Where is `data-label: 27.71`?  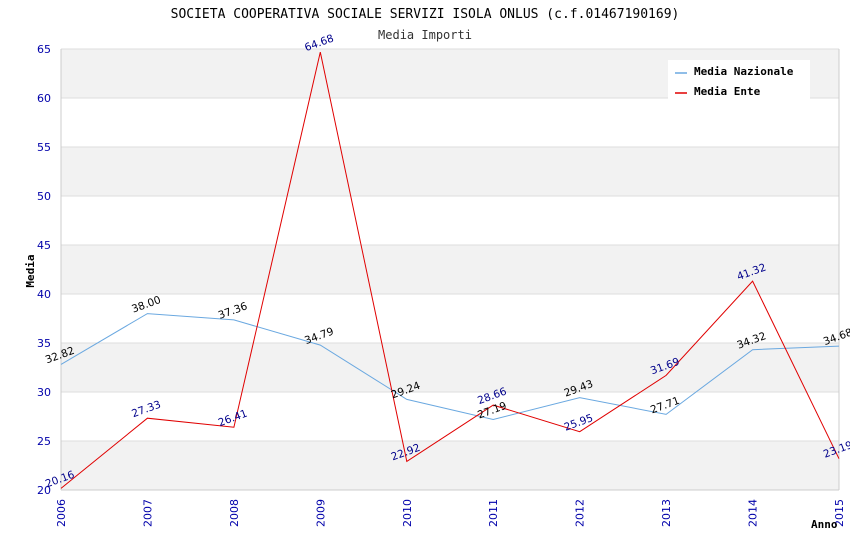
data-label: 27.71 is located at coordinates (665, 406).